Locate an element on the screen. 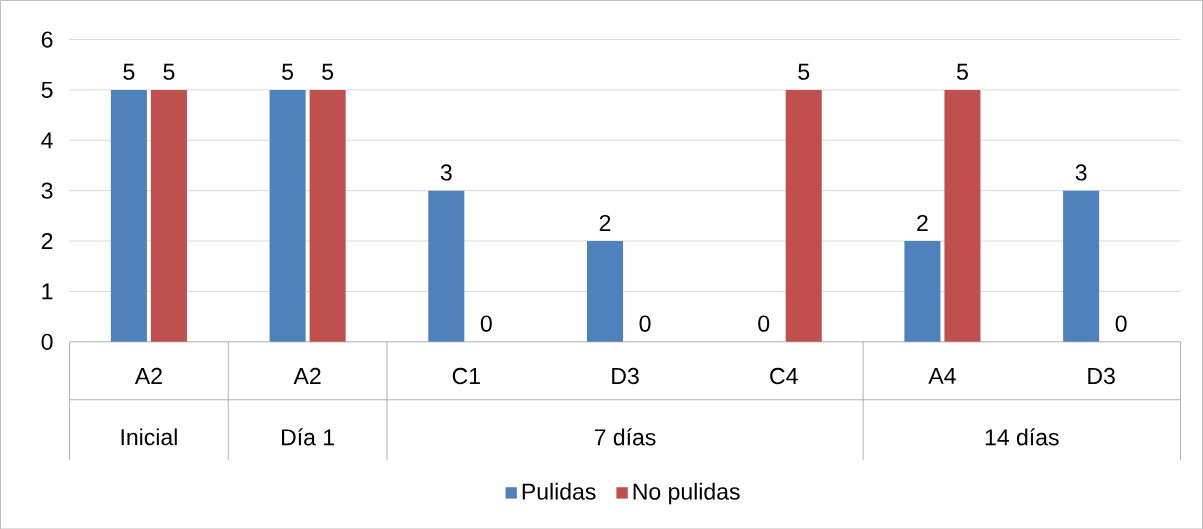  y-tick-label: 5 is located at coordinates (47, 89).